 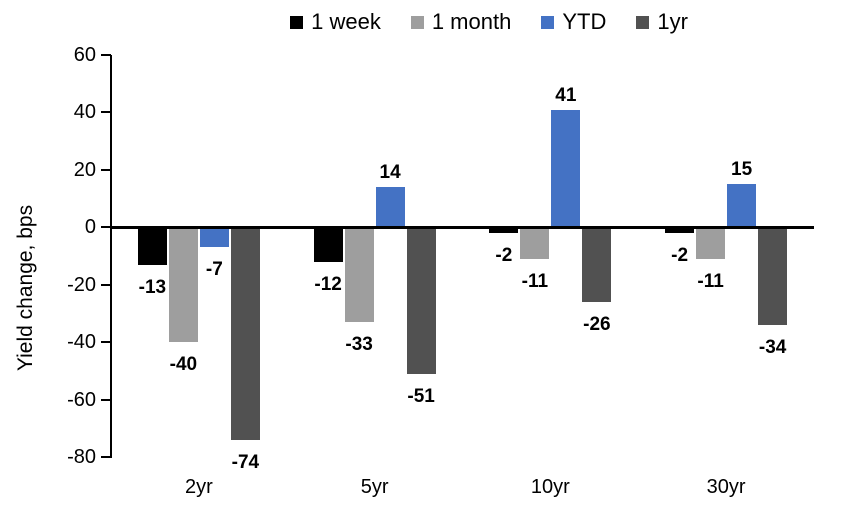 What do you see at coordinates (711, 243) in the screenshot?
I see `bar-1-month-30yr` at bounding box center [711, 243].